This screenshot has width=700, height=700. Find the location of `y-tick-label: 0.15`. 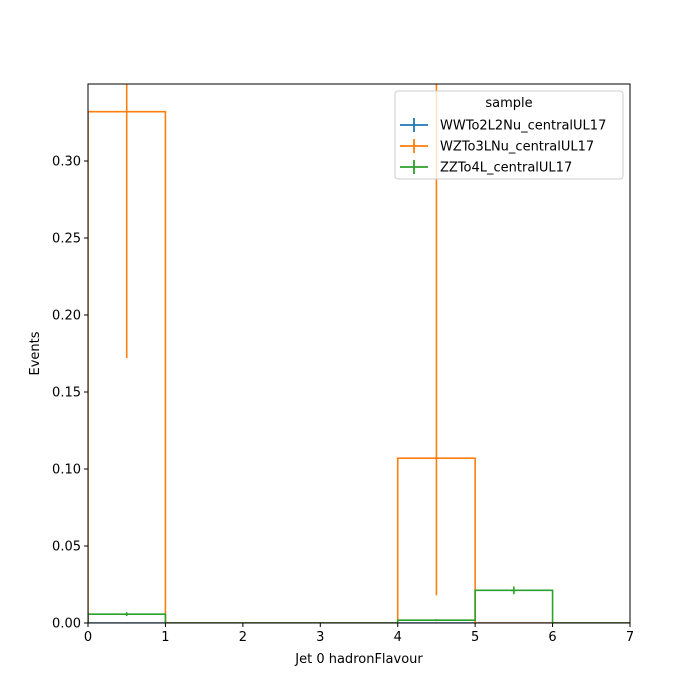

y-tick-label: 0.15 is located at coordinates (66, 393).